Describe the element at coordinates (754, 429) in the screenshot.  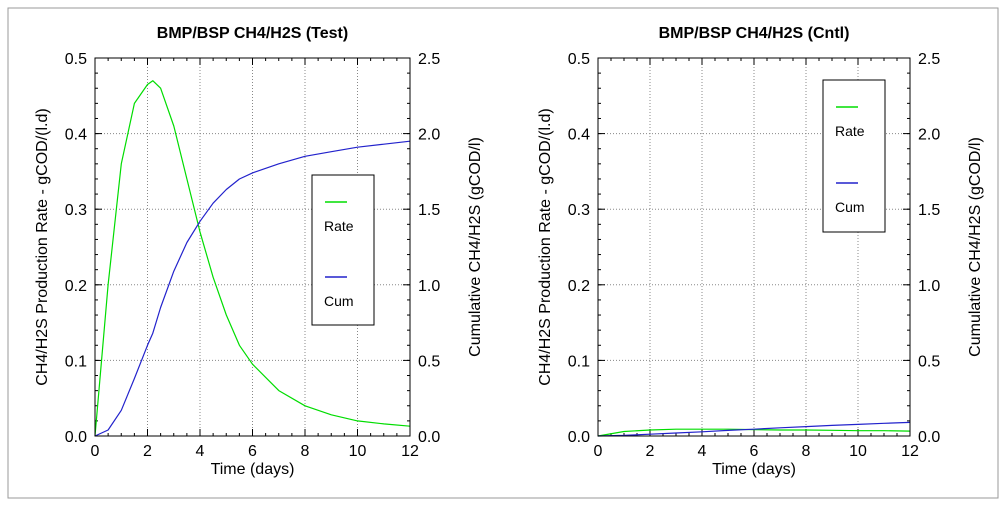
I see `series-line-cum` at that location.